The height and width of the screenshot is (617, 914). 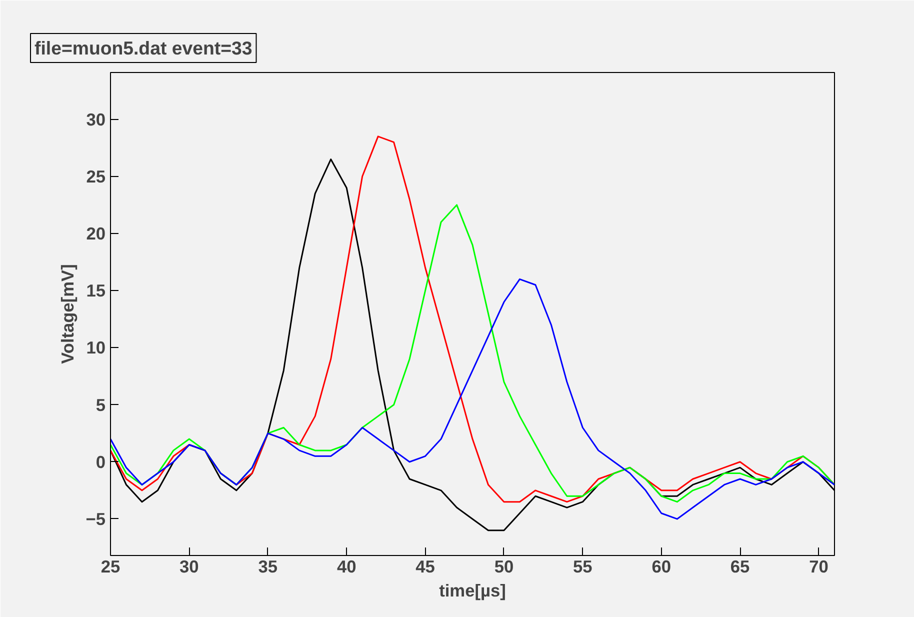 What do you see at coordinates (662, 566) in the screenshot?
I see `x-tick-label: 60` at bounding box center [662, 566].